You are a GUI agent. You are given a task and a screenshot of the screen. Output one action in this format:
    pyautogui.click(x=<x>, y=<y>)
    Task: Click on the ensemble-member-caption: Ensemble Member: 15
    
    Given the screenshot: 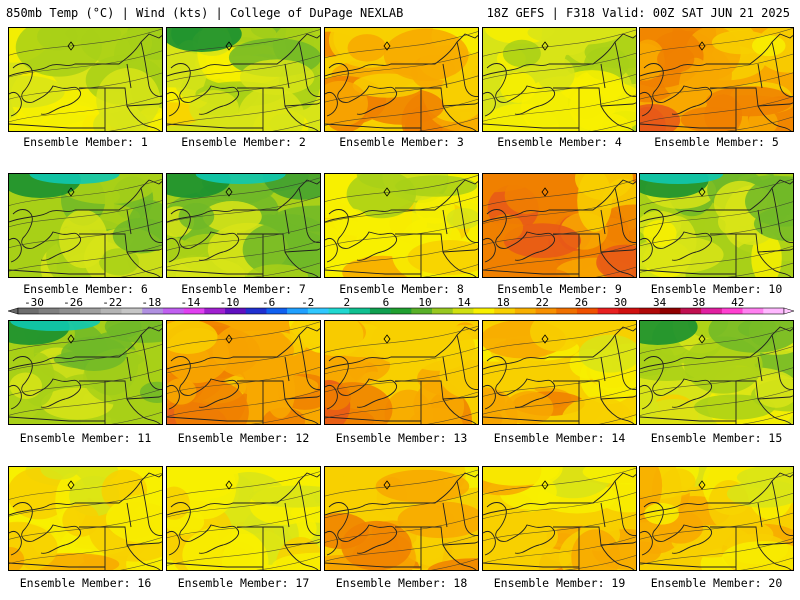 What is the action you would take?
    pyautogui.click(x=716, y=438)
    